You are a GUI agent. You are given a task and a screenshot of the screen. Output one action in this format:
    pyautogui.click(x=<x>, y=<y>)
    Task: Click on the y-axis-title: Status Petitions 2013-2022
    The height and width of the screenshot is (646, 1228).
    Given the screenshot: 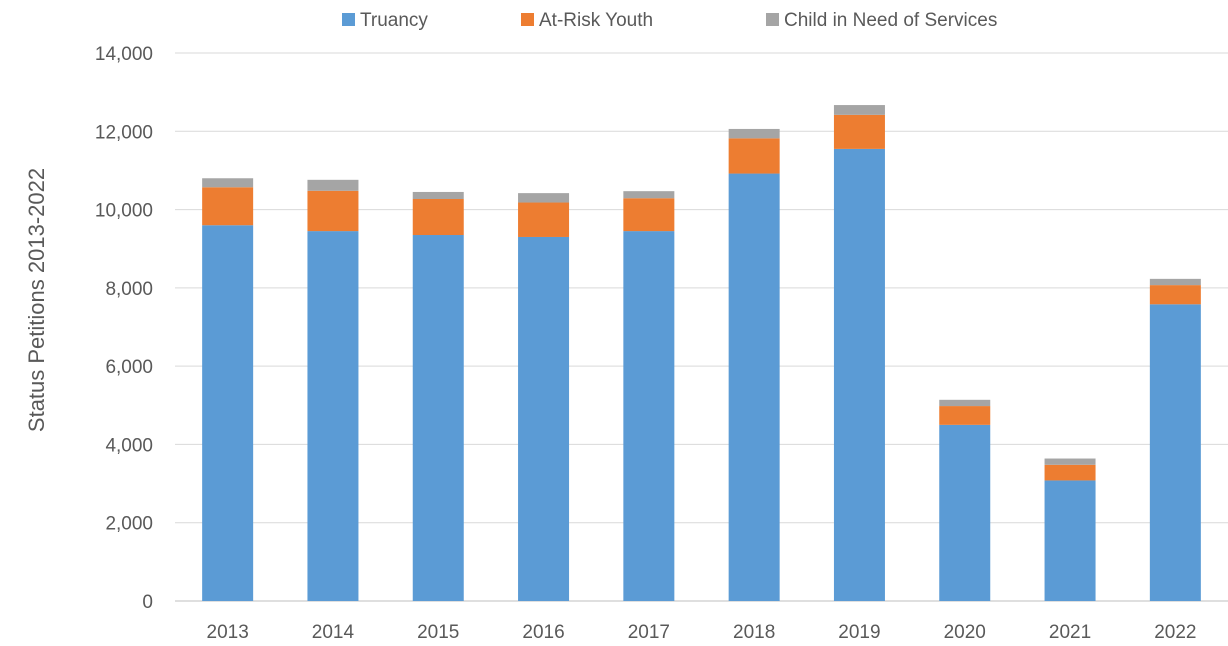 What is the action you would take?
    pyautogui.click(x=36, y=300)
    